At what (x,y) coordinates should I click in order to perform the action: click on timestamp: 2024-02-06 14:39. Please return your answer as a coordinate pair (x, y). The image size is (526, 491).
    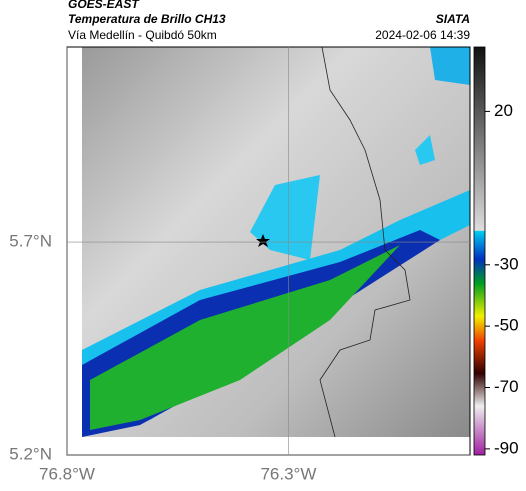
    Looking at the image, I should click on (422, 35).